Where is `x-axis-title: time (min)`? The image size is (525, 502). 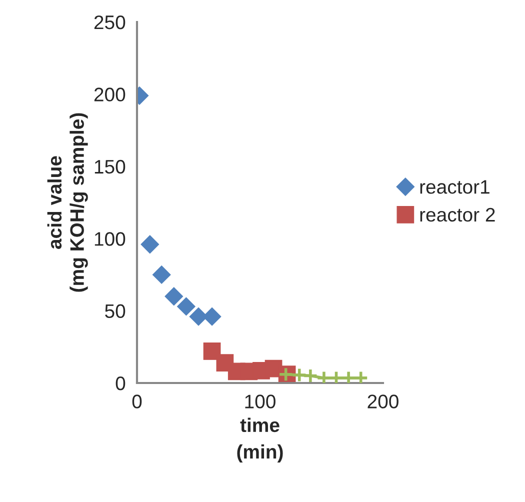
x-axis-title: time (min) is located at coordinates (260, 440).